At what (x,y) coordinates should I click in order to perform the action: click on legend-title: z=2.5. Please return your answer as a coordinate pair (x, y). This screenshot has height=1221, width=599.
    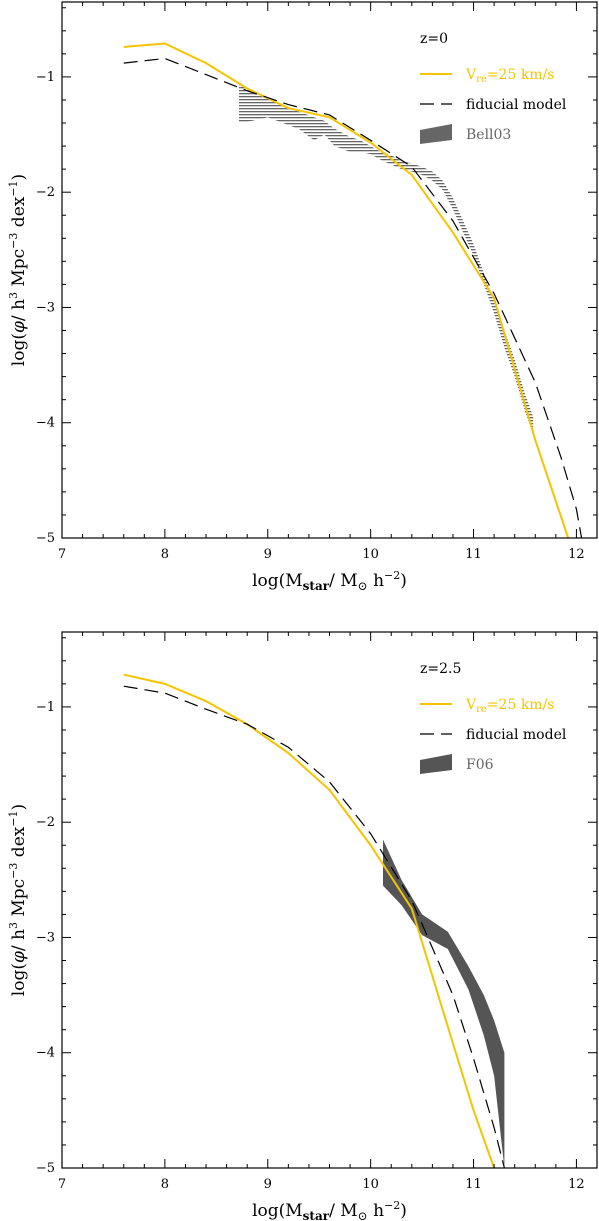
    Looking at the image, I should click on (440, 669).